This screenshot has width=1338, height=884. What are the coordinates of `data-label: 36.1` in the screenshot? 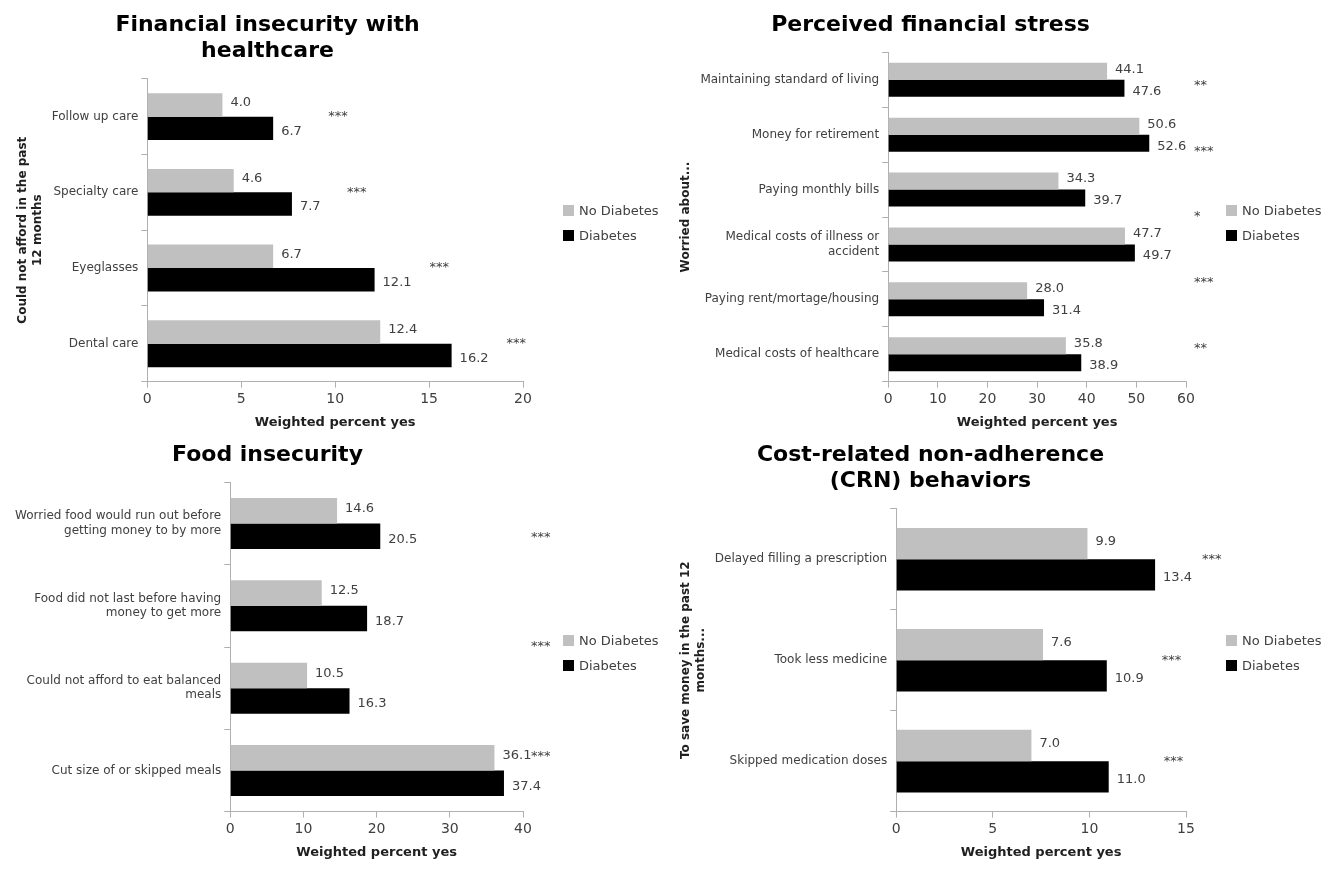 It's located at (517, 755).